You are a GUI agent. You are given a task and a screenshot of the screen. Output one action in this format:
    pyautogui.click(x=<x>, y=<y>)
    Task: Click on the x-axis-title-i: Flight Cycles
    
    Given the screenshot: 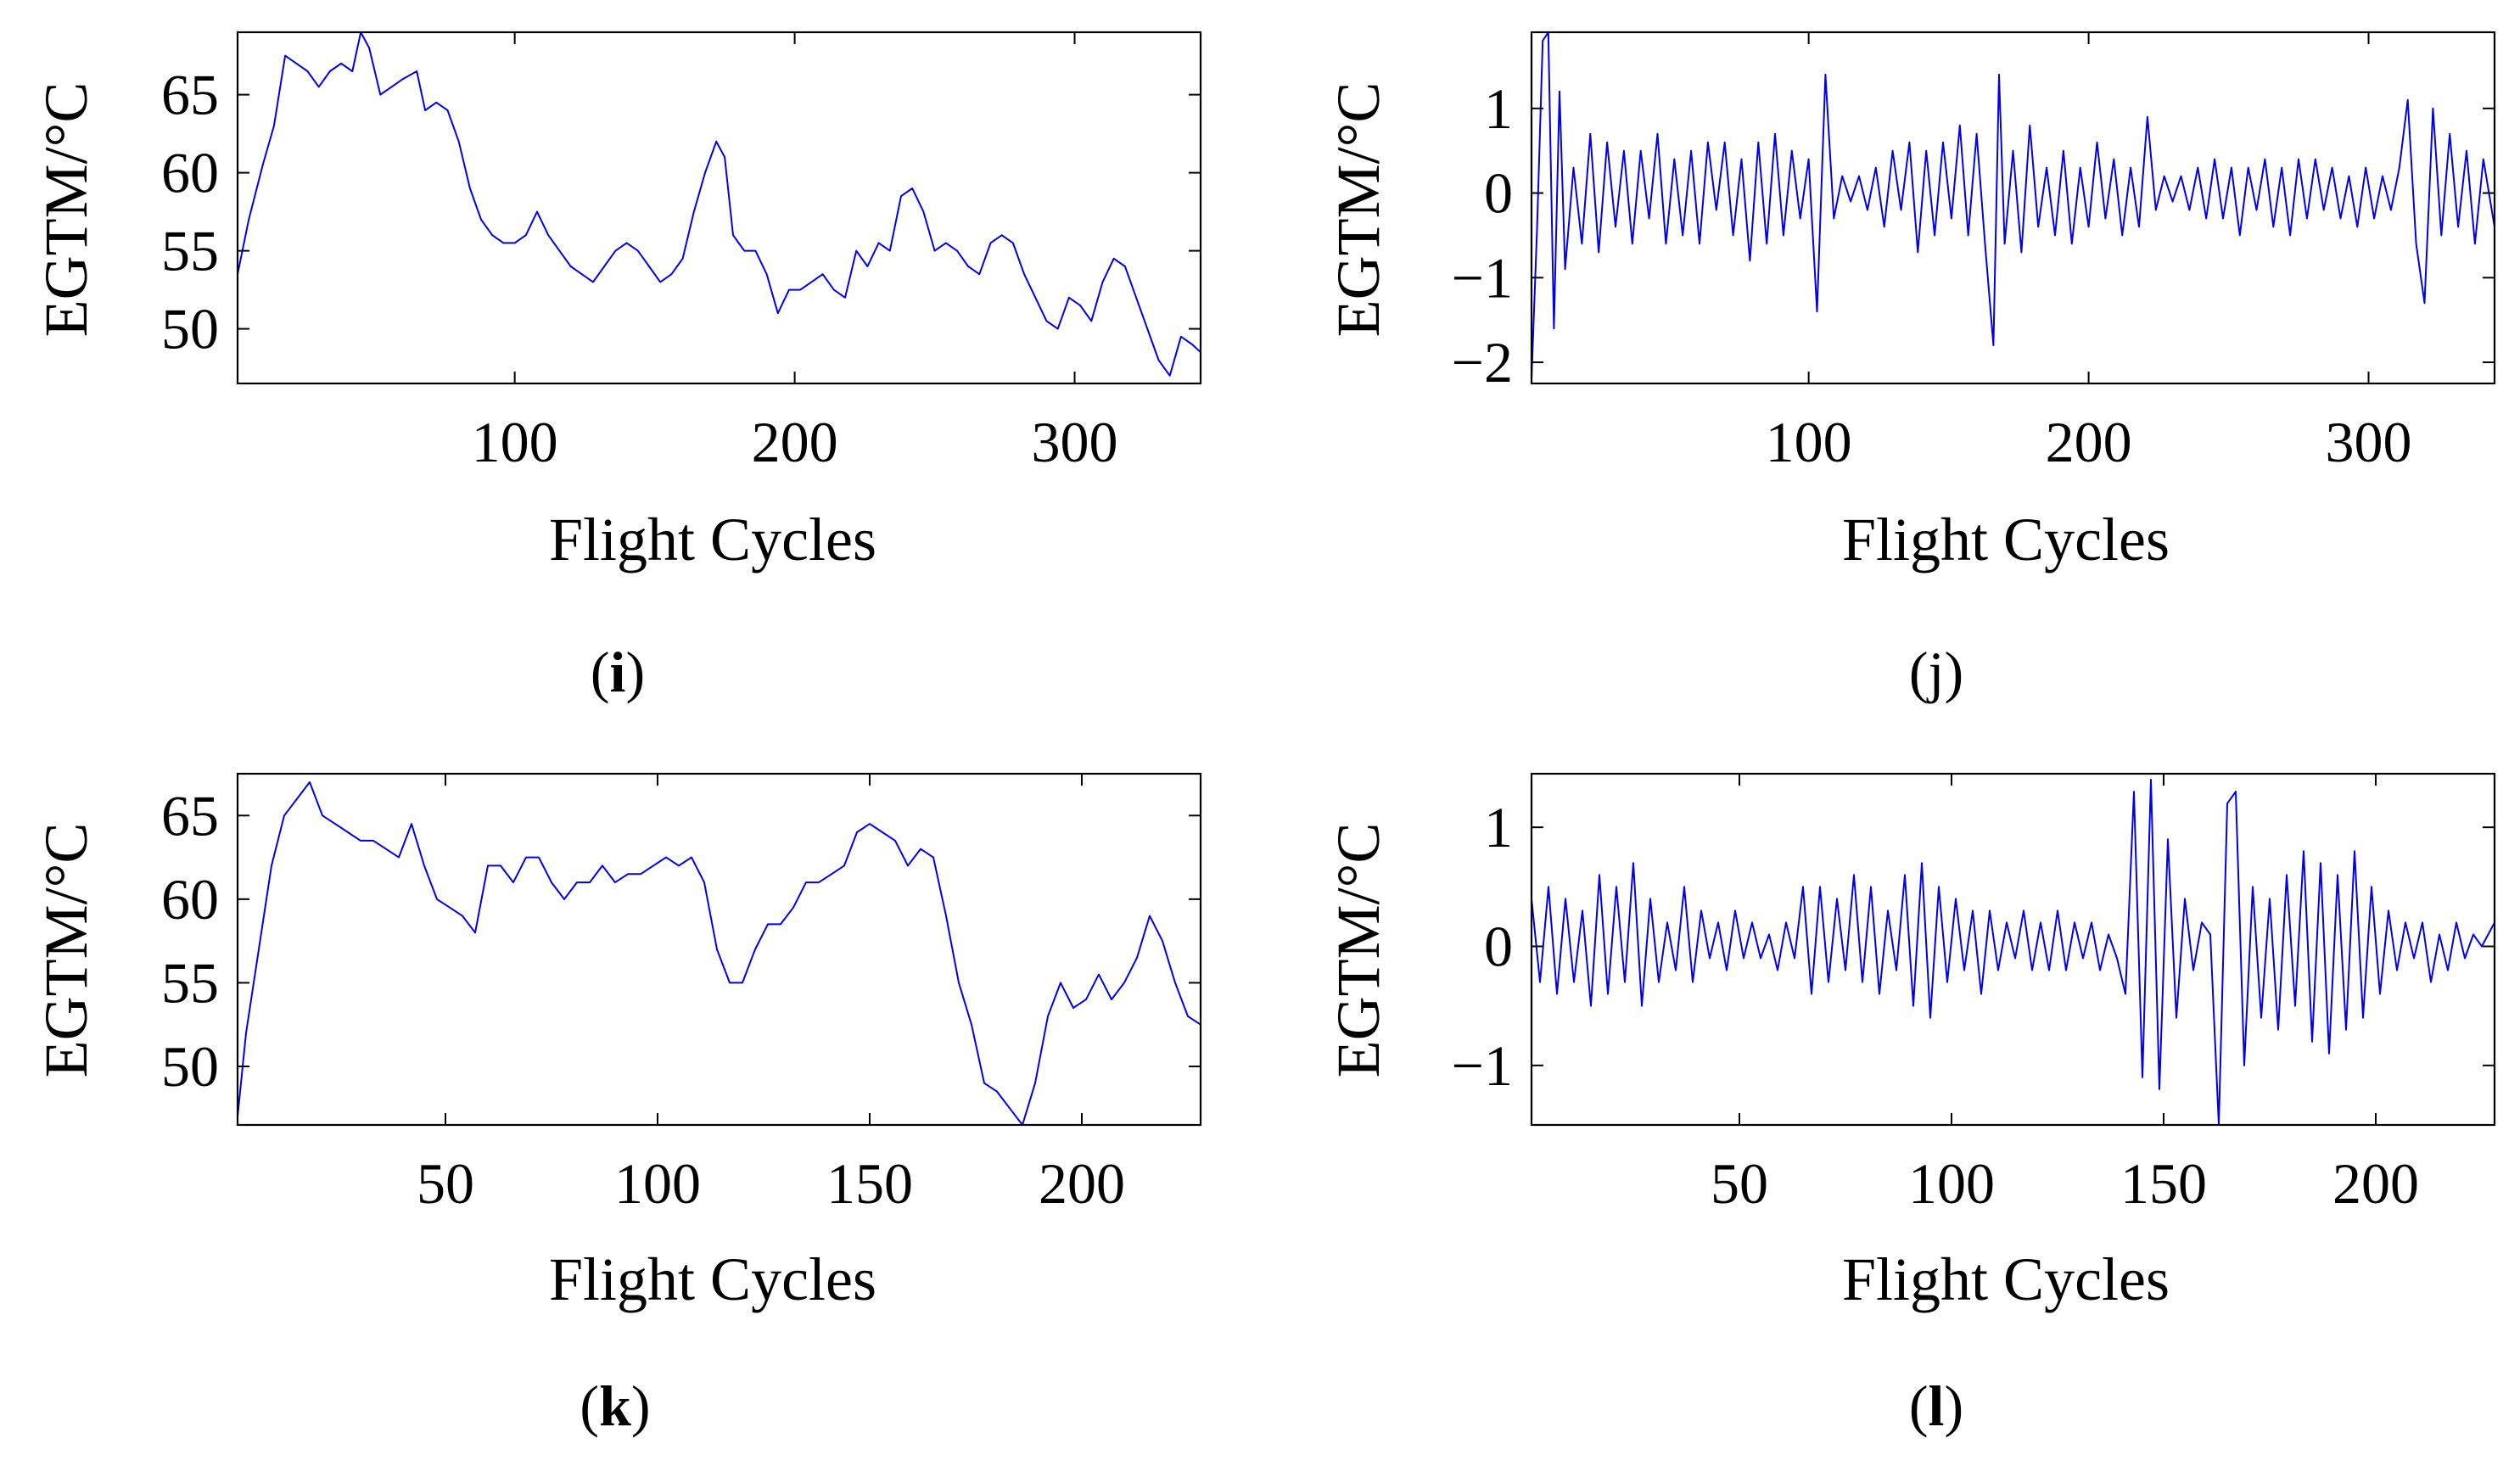 What is the action you would take?
    pyautogui.click(x=712, y=540)
    